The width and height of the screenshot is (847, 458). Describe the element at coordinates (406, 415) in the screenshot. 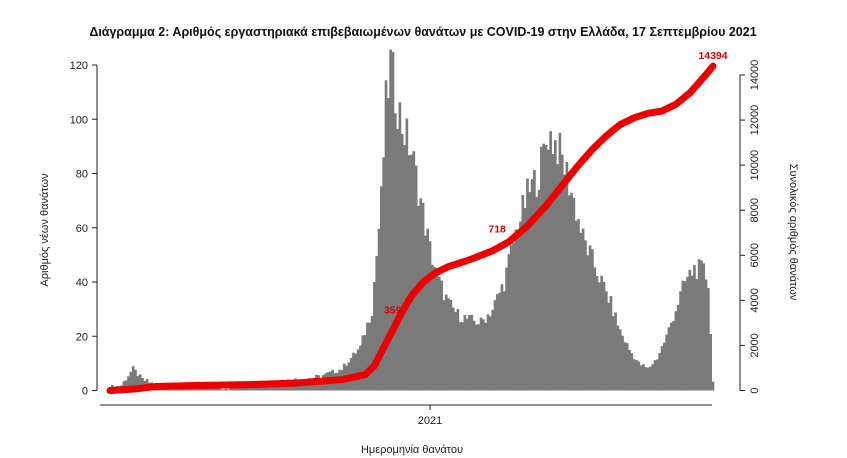

I see `bottom-axis: 2021` at that location.